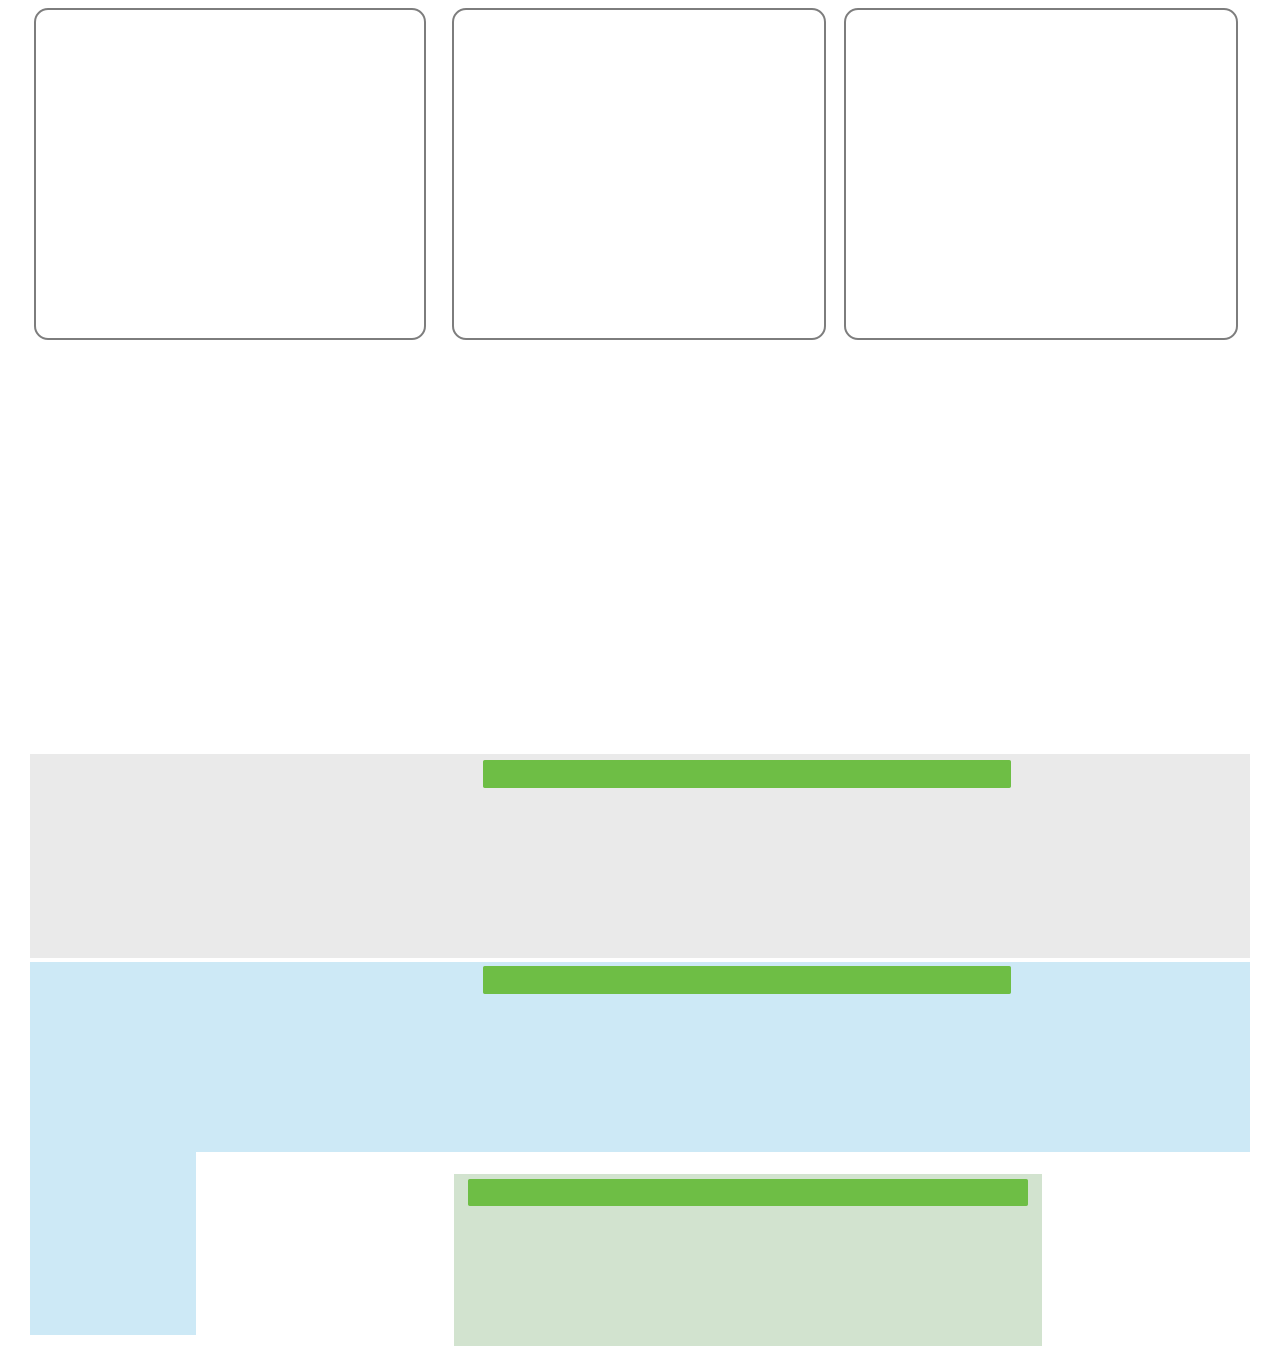 This screenshot has width=1280, height=1349. Describe the element at coordinates (230, 174) in the screenshot. I see `panel-a-box` at that location.